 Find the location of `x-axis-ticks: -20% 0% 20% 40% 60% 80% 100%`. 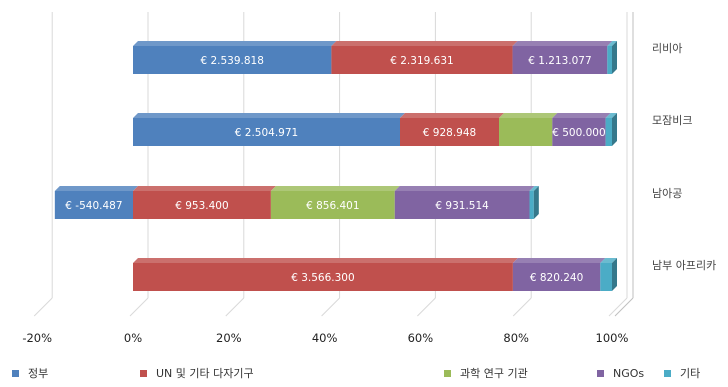

x-axis-ticks: -20% 0% 20% 40% 60% 80% 100% is located at coordinates (325, 338).